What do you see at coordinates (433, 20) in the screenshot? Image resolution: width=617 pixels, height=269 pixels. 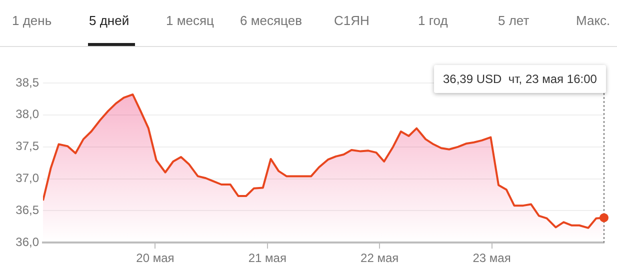 I see `text: 1 год` at bounding box center [433, 20].